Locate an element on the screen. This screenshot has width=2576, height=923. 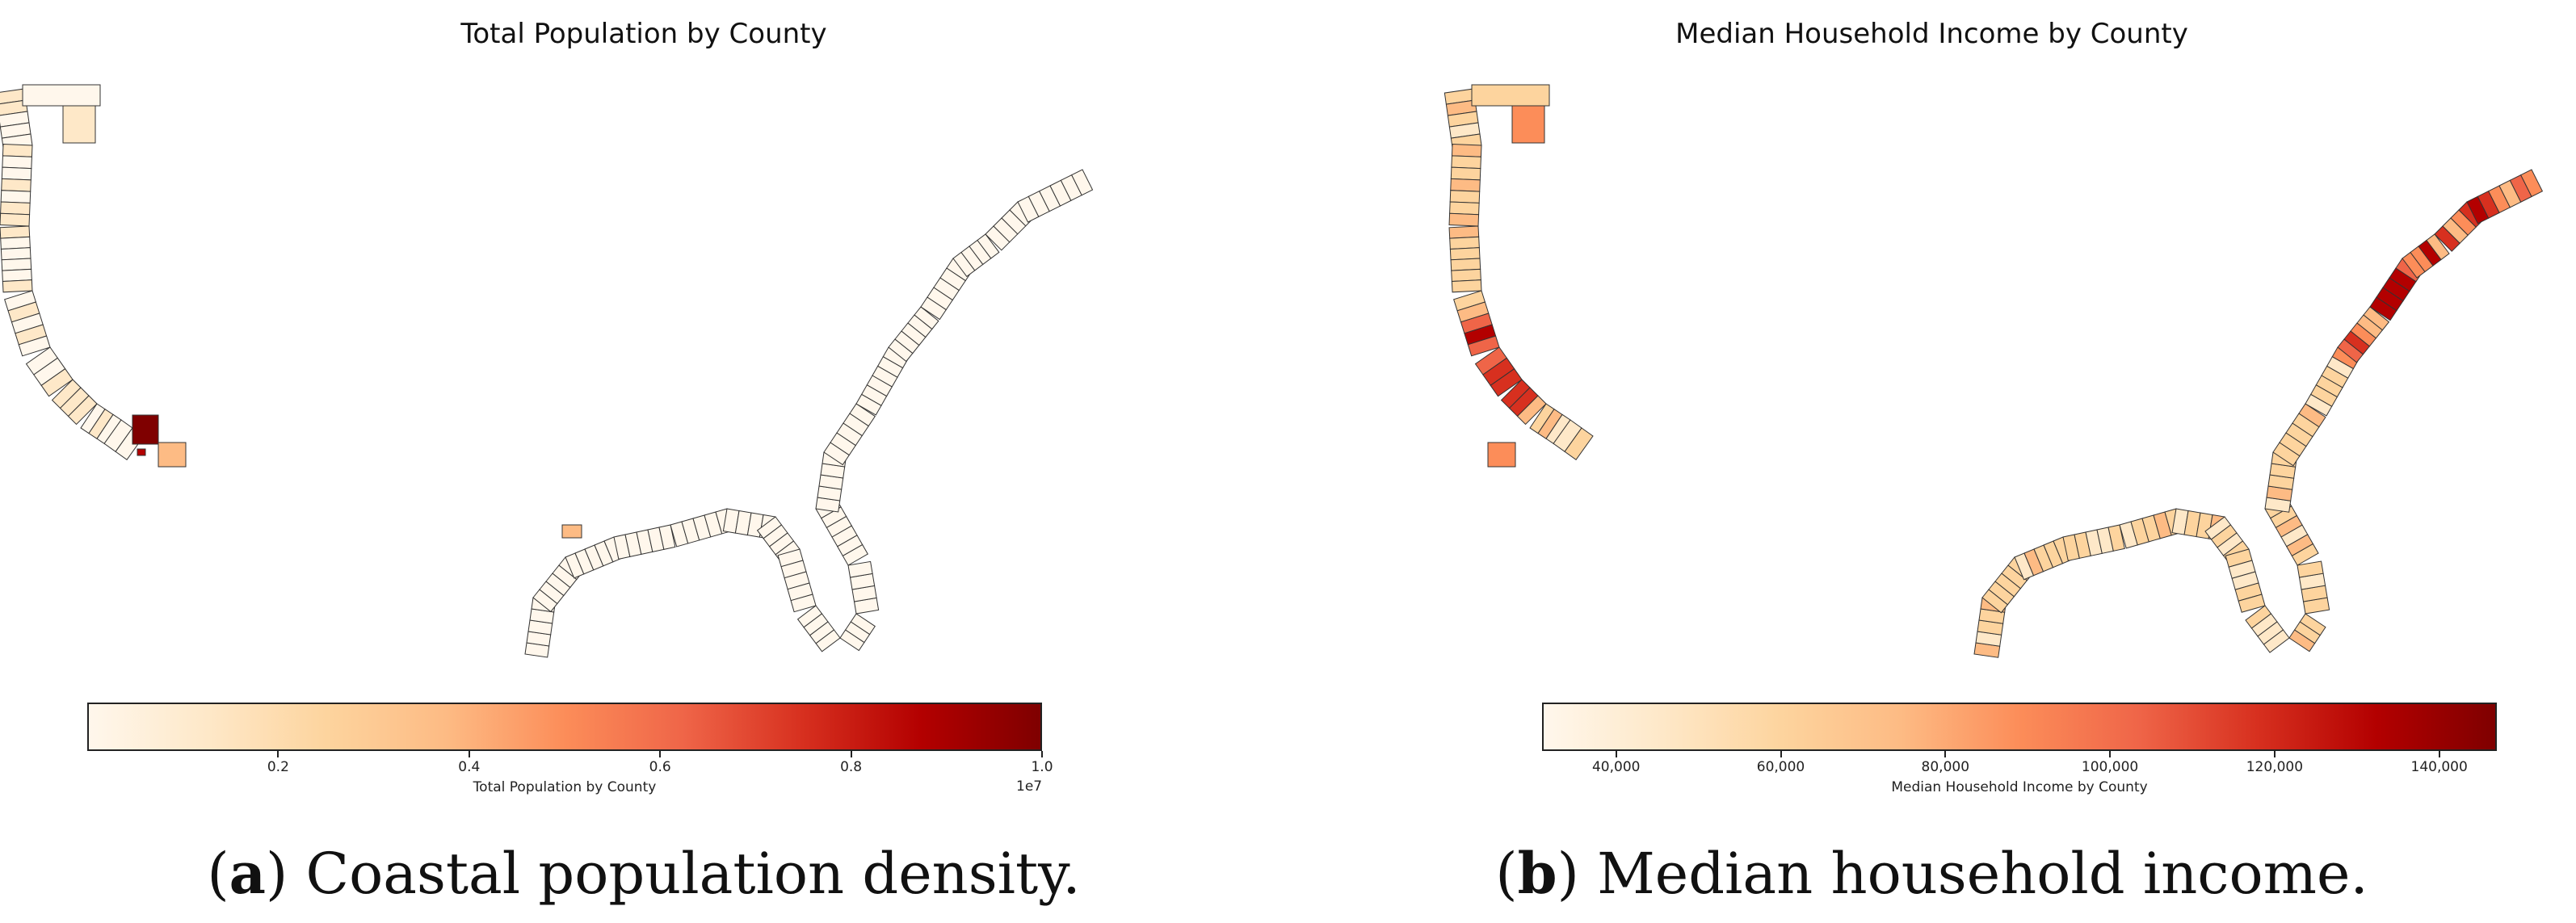
colorbar-tick-label: 40,000 is located at coordinates (1616, 767).